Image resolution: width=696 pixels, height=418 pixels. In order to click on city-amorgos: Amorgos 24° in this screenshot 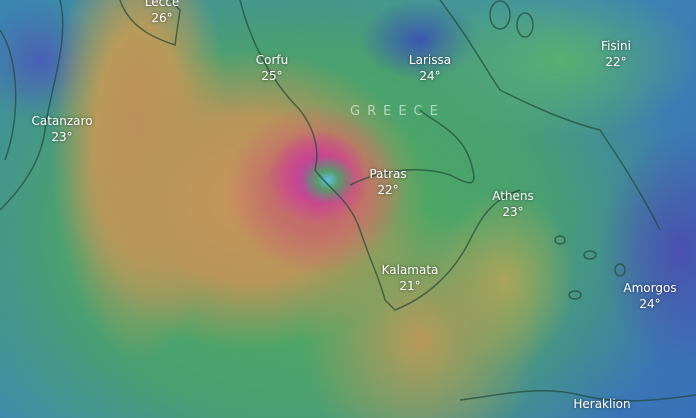, I will do `click(649, 296)`.